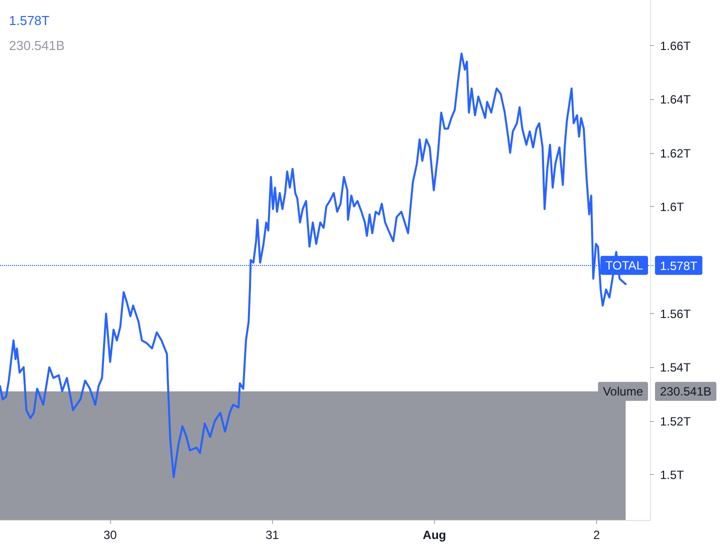 The height and width of the screenshot is (545, 720). What do you see at coordinates (434, 535) in the screenshot?
I see `x-tick-label: Aug` at bounding box center [434, 535].